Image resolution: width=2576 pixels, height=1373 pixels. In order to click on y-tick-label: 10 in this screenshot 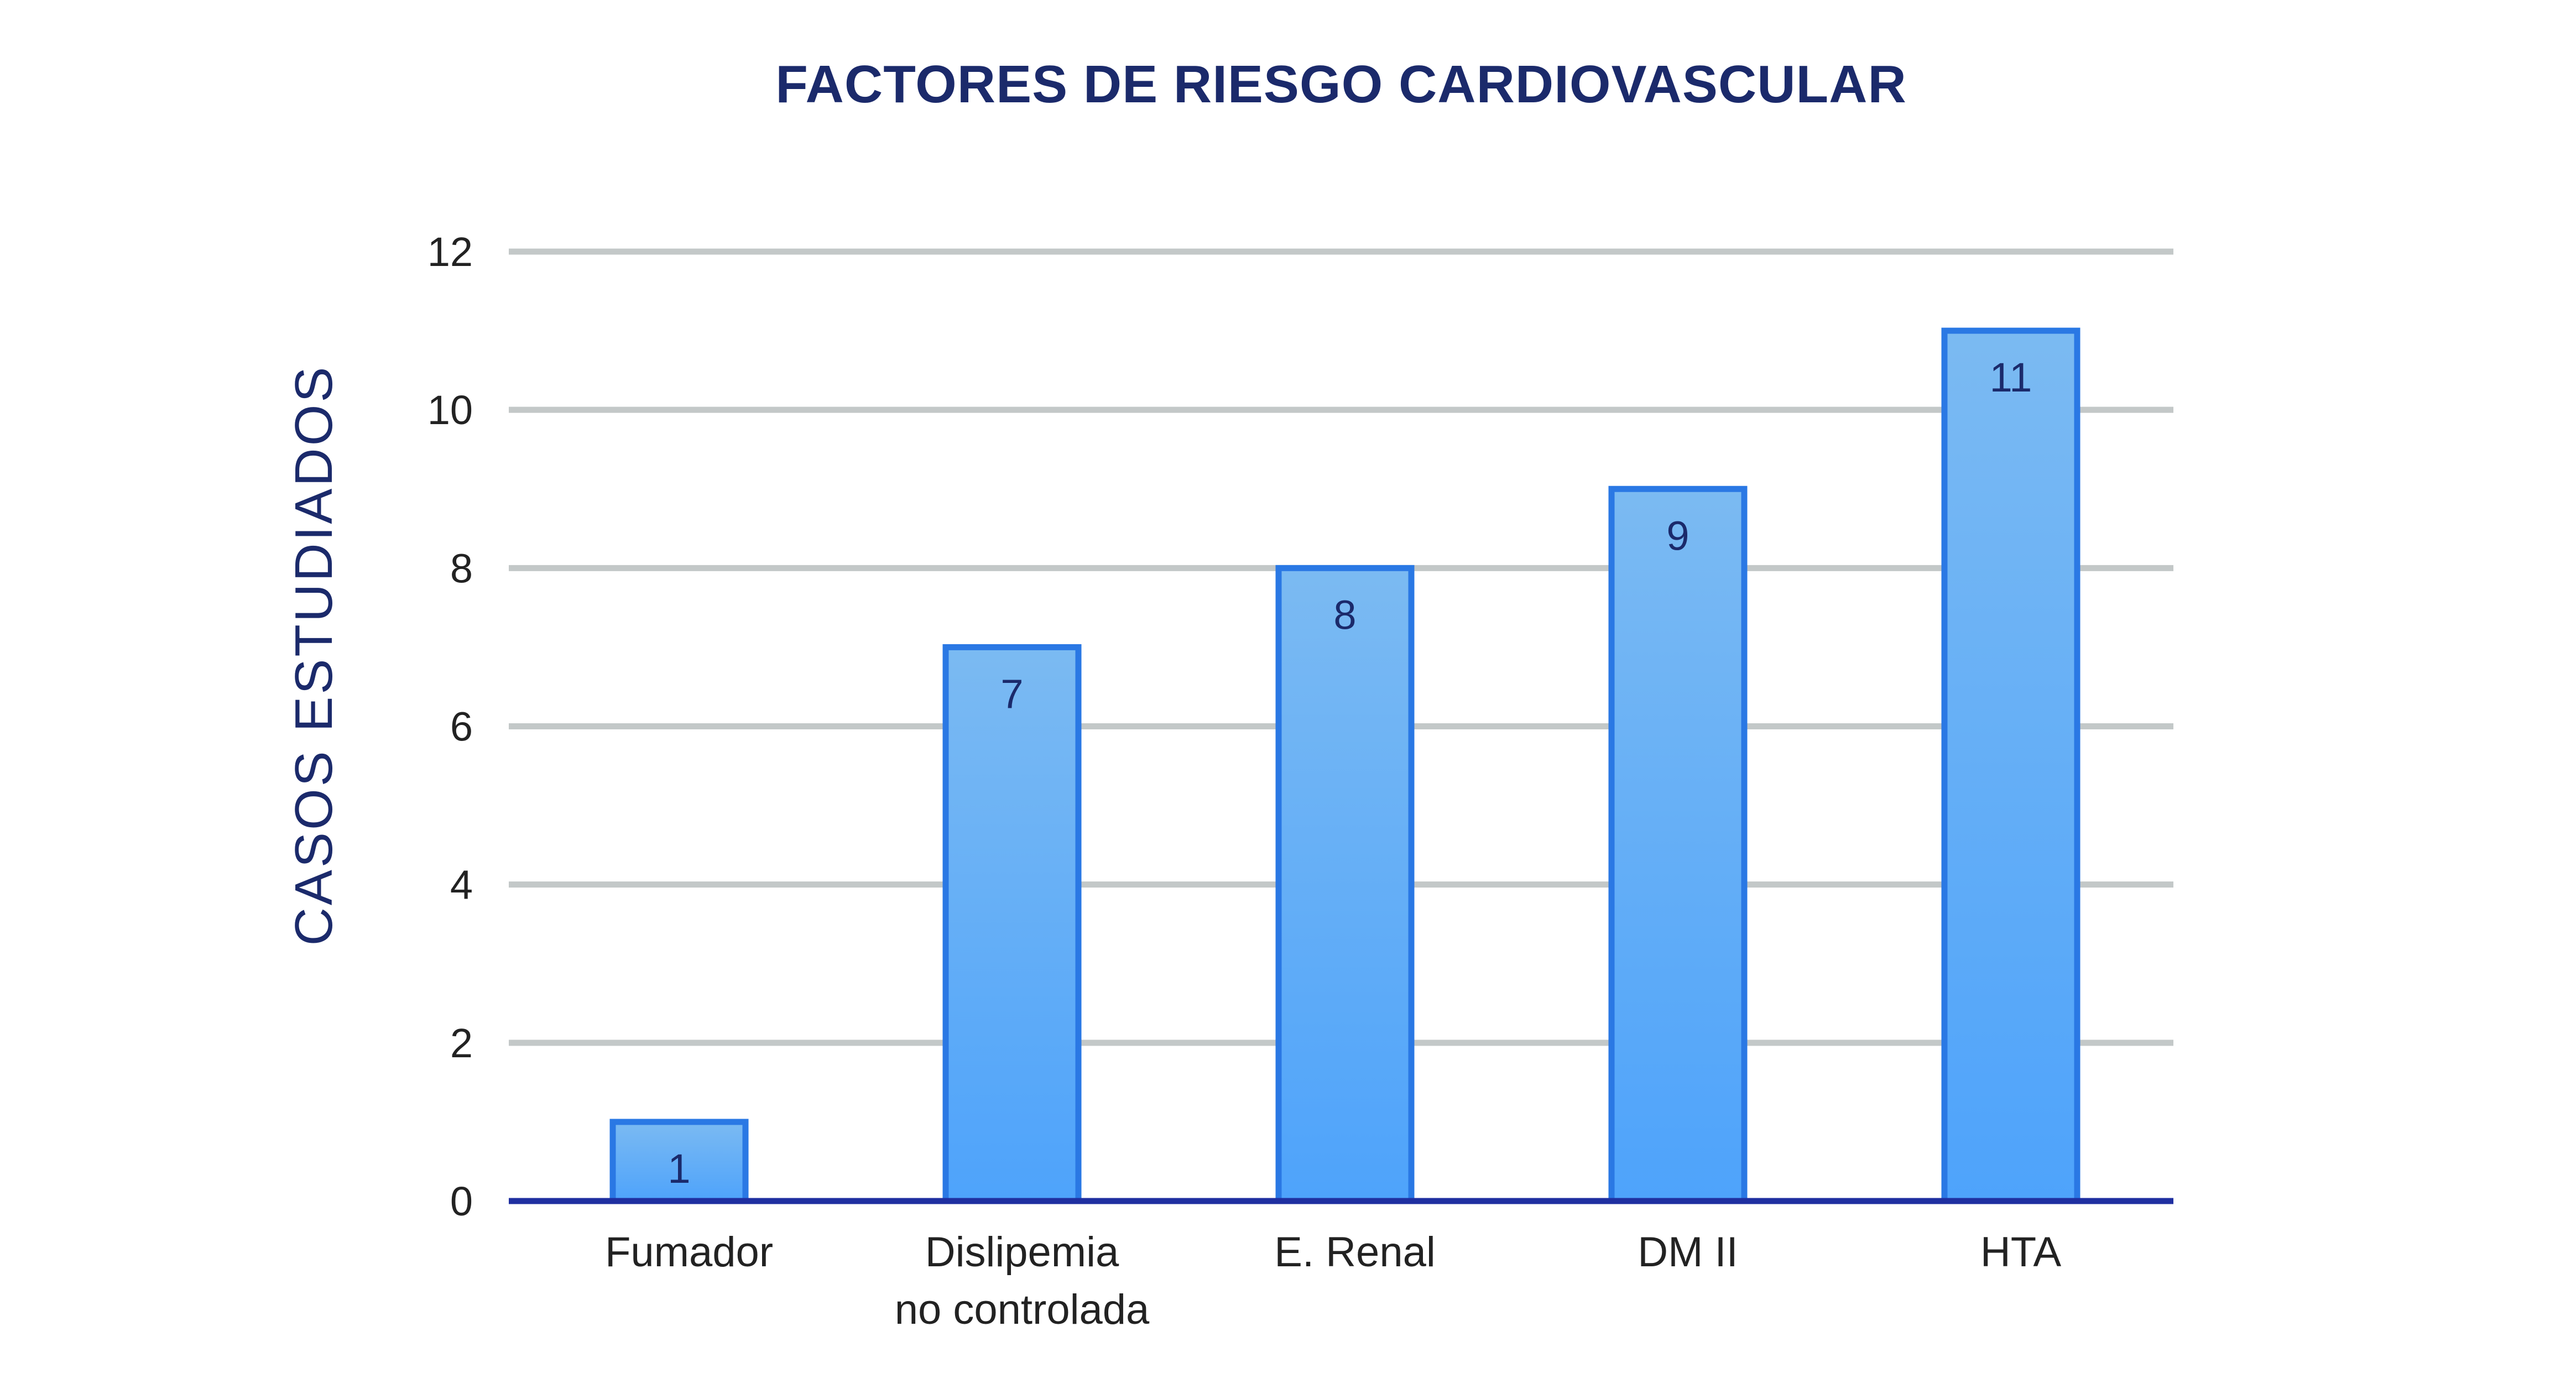, I will do `click(450, 410)`.